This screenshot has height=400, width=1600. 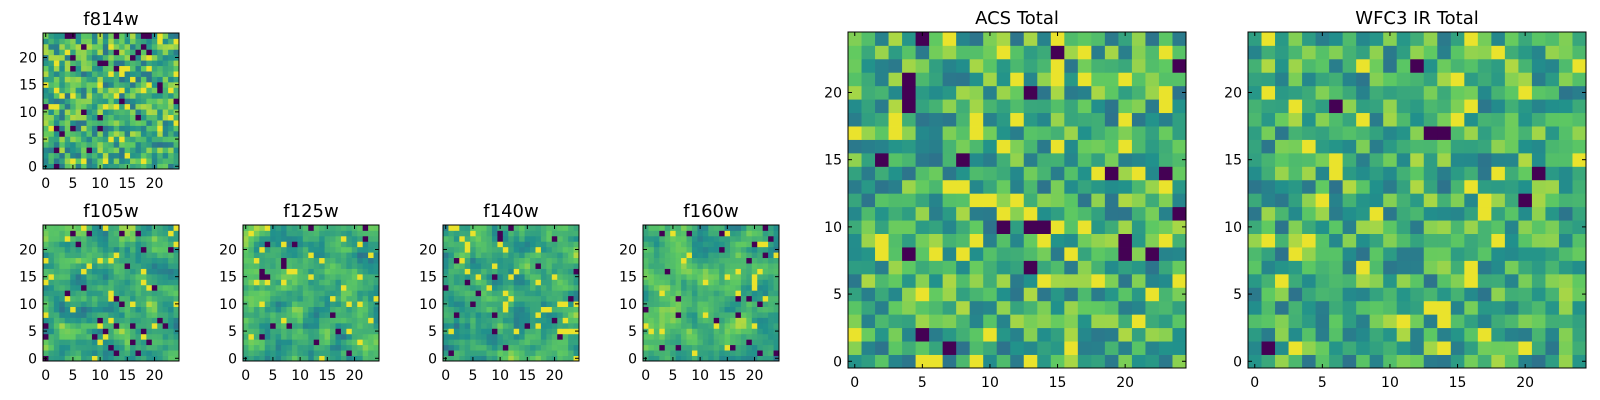 What do you see at coordinates (245, 376) in the screenshot?
I see `x-tick-label: 0` at bounding box center [245, 376].